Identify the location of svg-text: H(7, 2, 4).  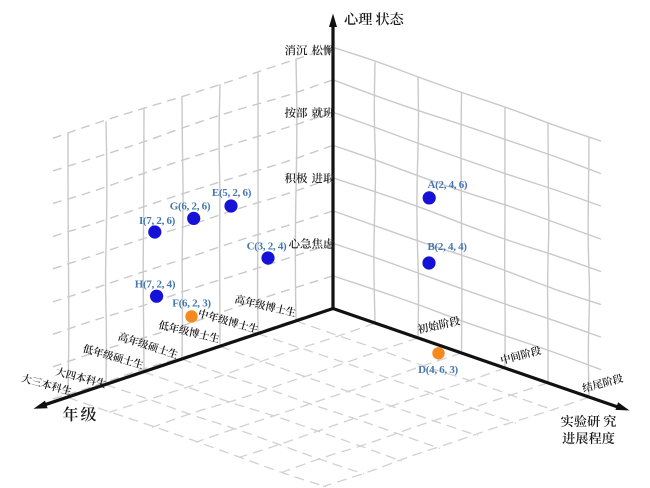
(155, 285).